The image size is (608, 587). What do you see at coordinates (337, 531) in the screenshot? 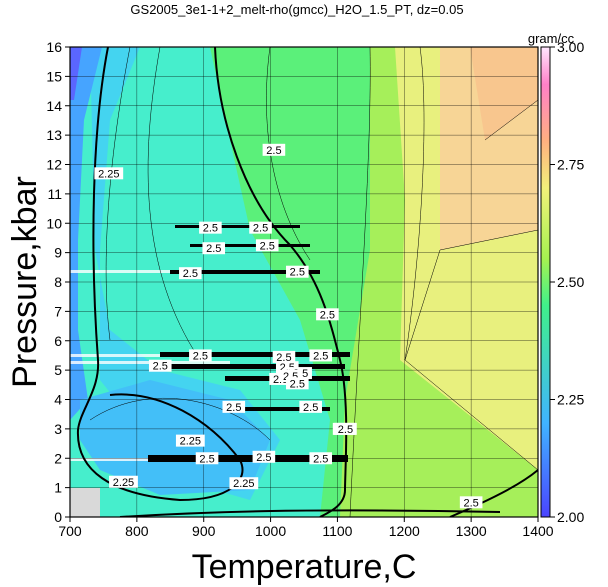
I see `x-tick-label: 1100` at bounding box center [337, 531].